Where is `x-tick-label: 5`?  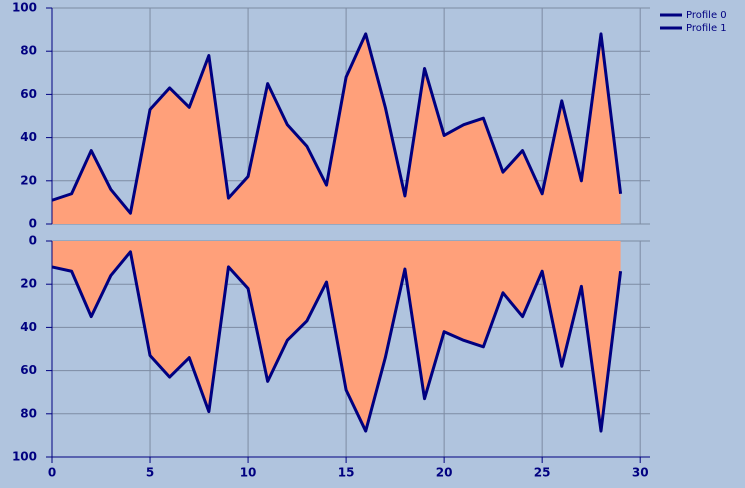 x-tick-label: 5 is located at coordinates (150, 473).